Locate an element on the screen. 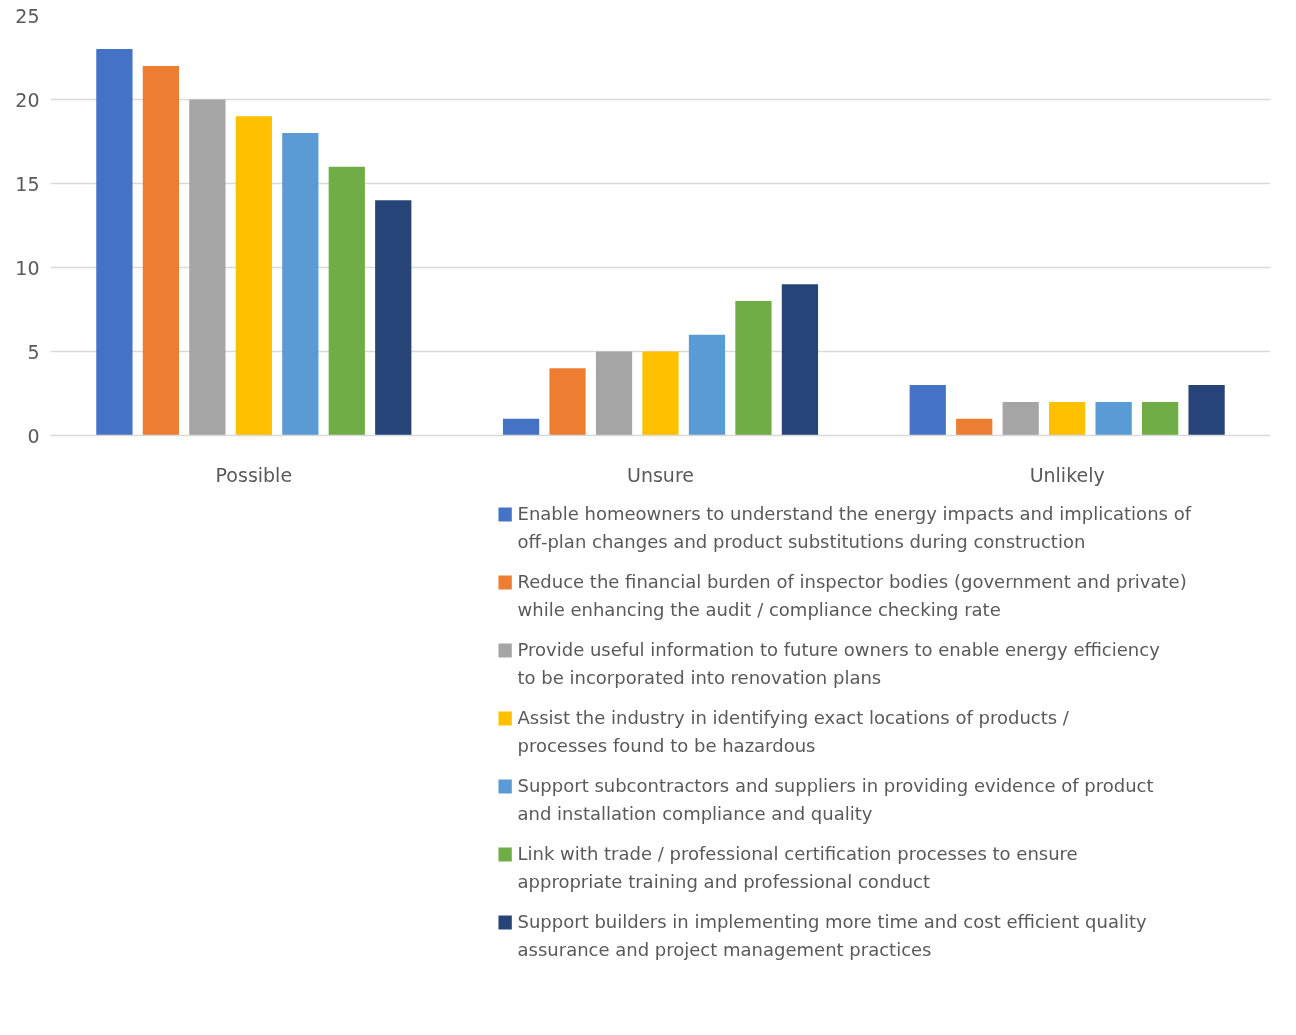 The height and width of the screenshot is (1035, 1296). legend-label: Enable homeowners to understand the energy impacts and implications of off-plan changes and product substitutions during construction is located at coordinates (854, 527).